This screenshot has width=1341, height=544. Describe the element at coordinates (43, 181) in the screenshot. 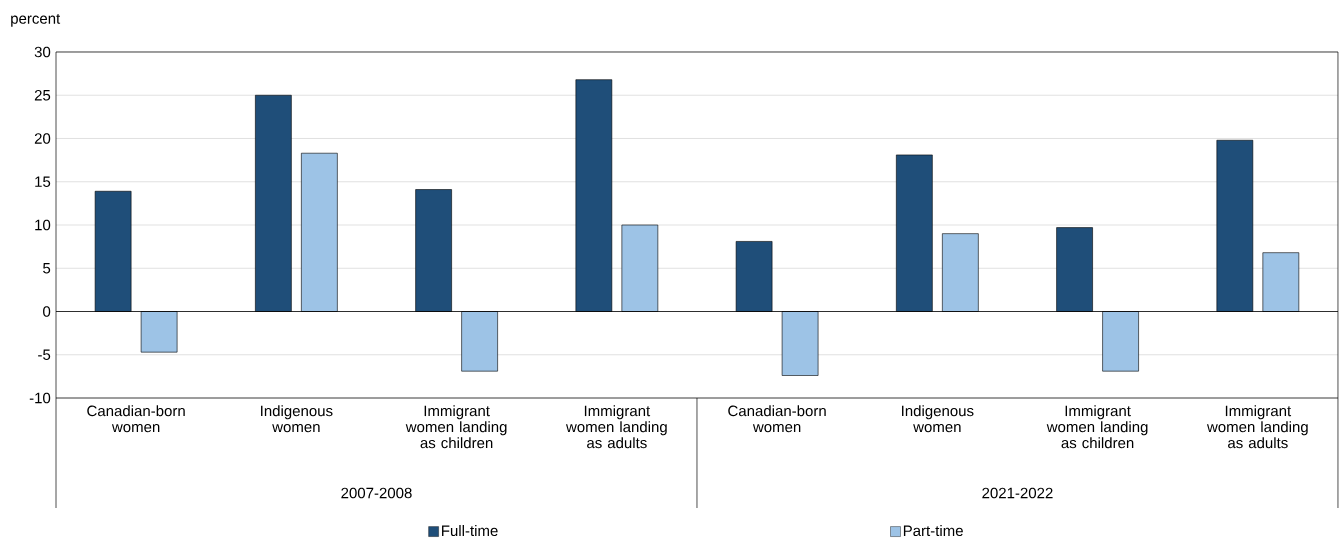

I see `y-tick-label: 15` at that location.